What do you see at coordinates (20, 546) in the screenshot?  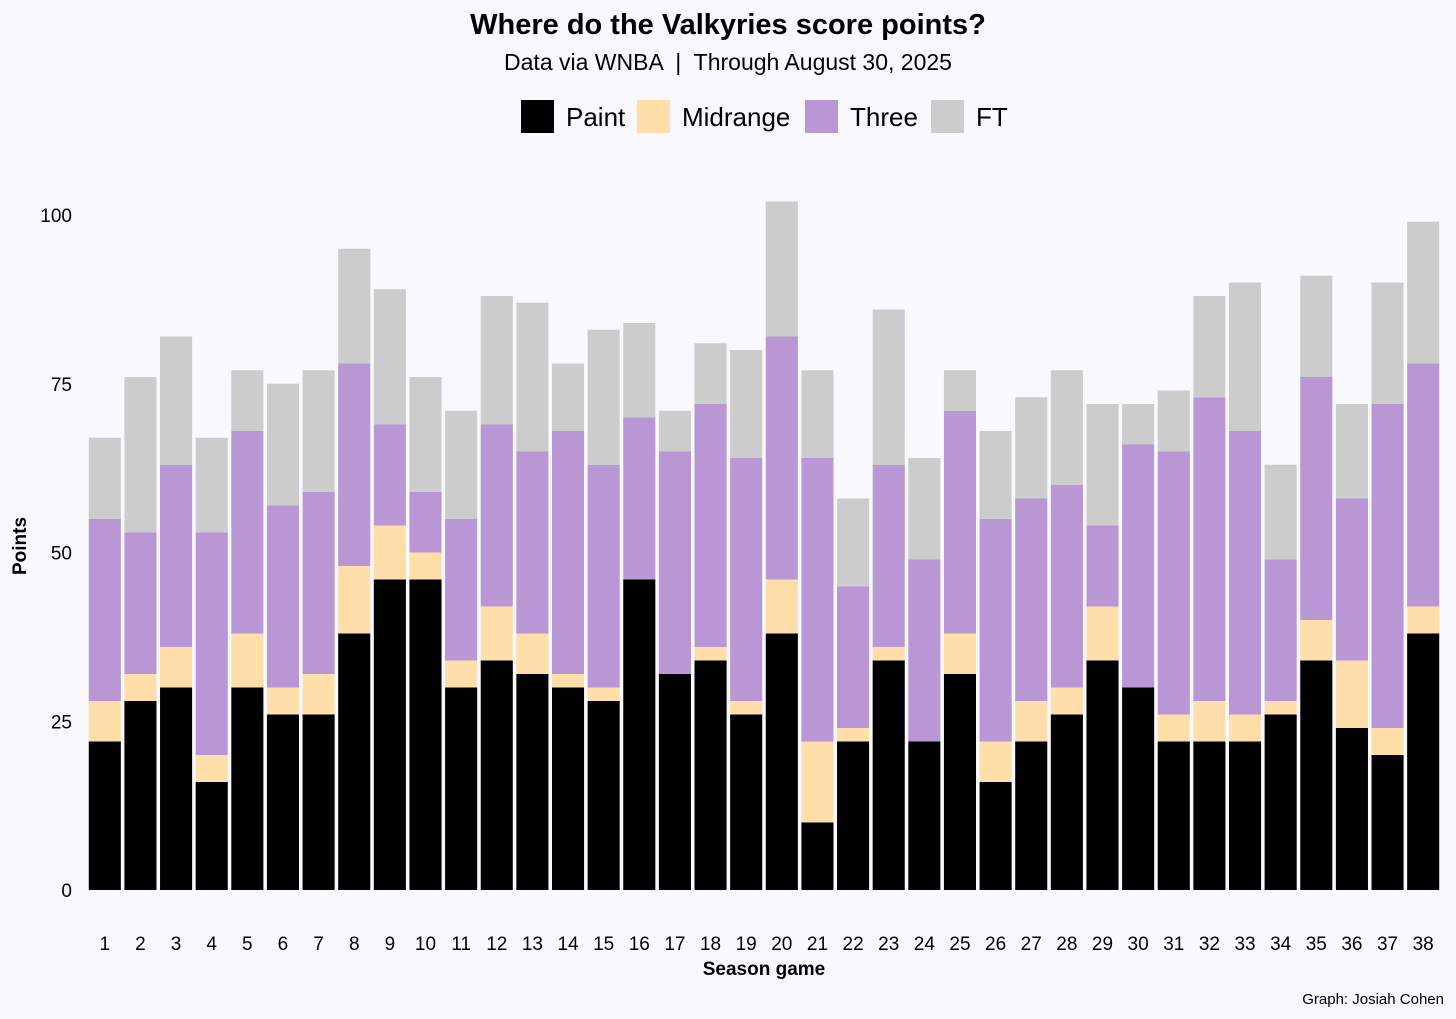 I see `y-axis-title: Points` at bounding box center [20, 546].